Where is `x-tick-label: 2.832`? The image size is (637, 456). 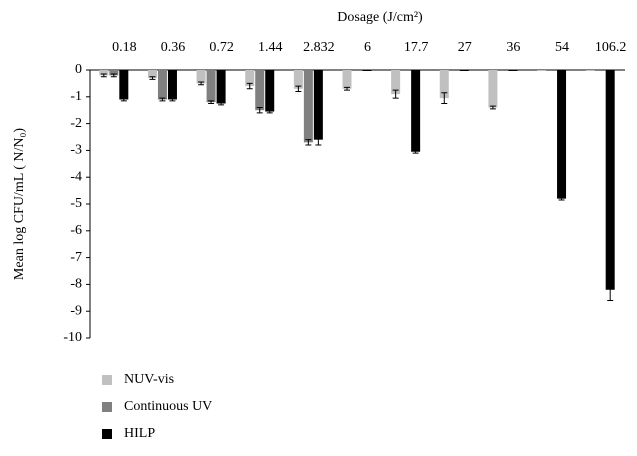
x-tick-label: 2.832 is located at coordinates (319, 47).